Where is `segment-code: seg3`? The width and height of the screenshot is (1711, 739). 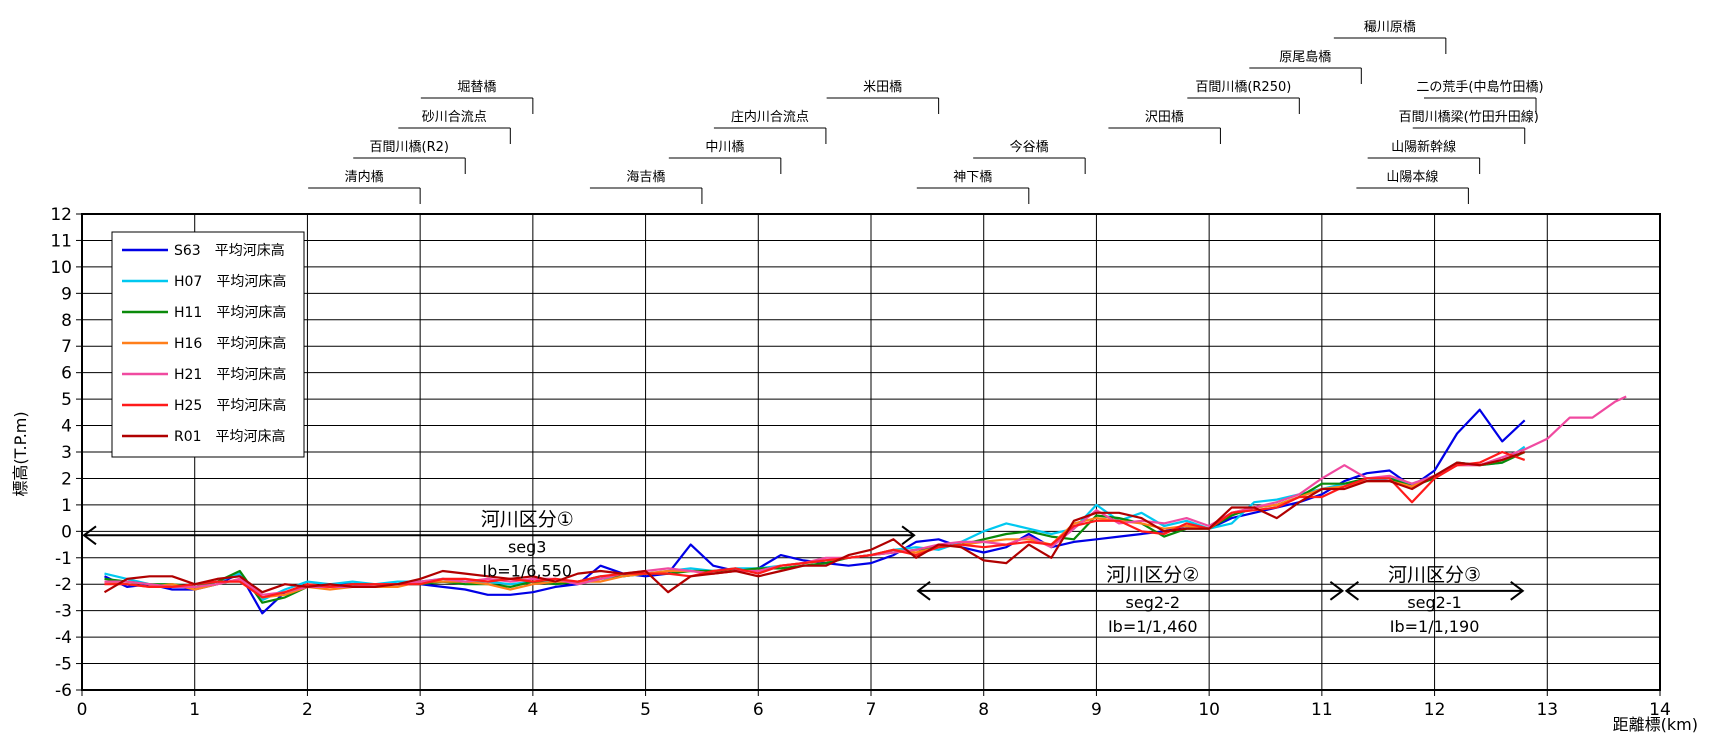
segment-code: seg3 is located at coordinates (527, 546).